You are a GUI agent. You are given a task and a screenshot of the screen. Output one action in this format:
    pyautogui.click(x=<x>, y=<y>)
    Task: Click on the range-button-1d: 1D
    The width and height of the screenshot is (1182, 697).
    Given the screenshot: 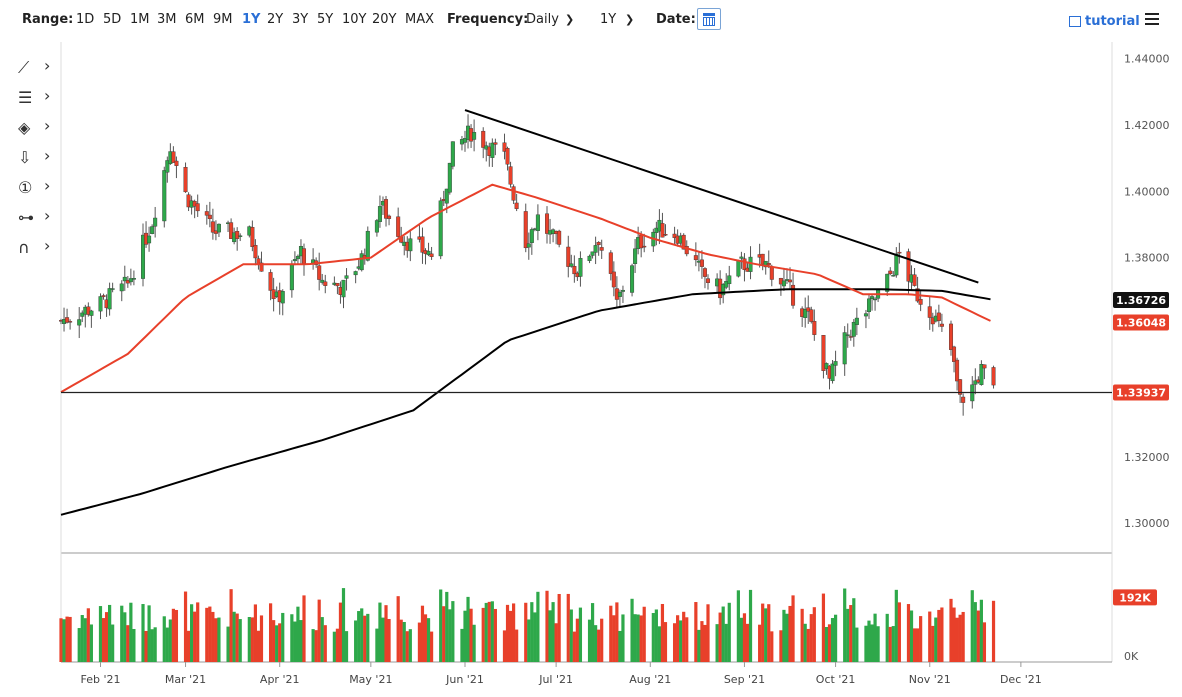 What is the action you would take?
    pyautogui.click(x=85, y=19)
    